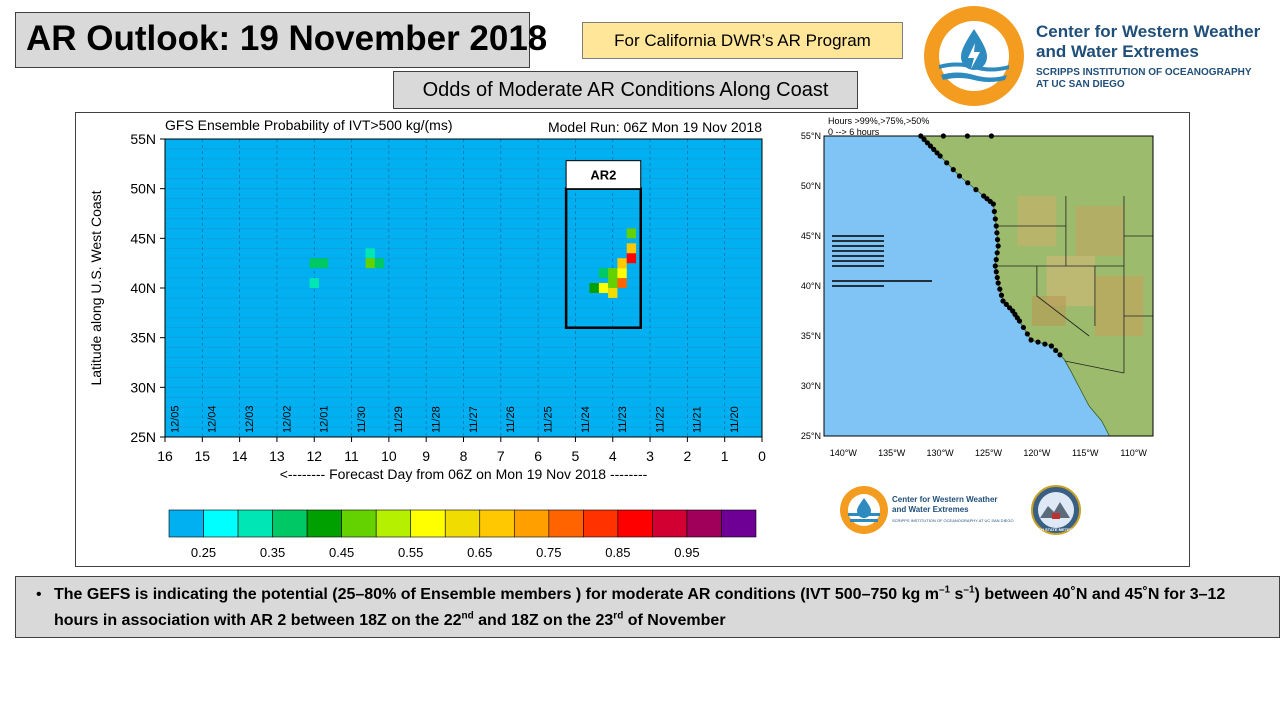 Image resolution: width=1280 pixels, height=720 pixels. I want to click on colorbar-label: 0.35, so click(272, 552).